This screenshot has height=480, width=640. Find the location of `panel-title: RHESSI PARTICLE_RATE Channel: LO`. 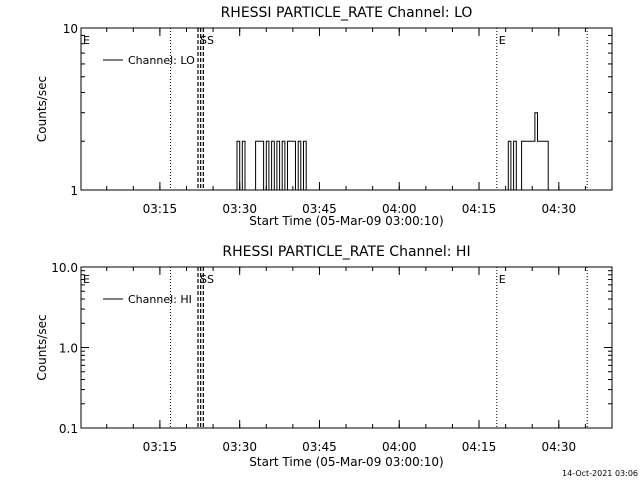

panel-title: RHESSI PARTICLE_RATE Channel: LO is located at coordinates (347, 13).